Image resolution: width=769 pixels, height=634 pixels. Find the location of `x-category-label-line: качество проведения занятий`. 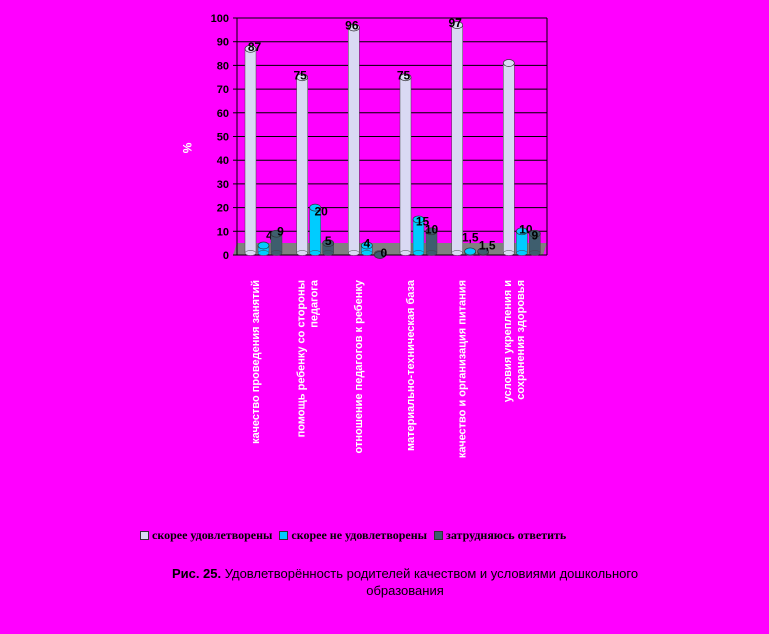

x-category-label-line: качество проведения занятий is located at coordinates (256, 362).